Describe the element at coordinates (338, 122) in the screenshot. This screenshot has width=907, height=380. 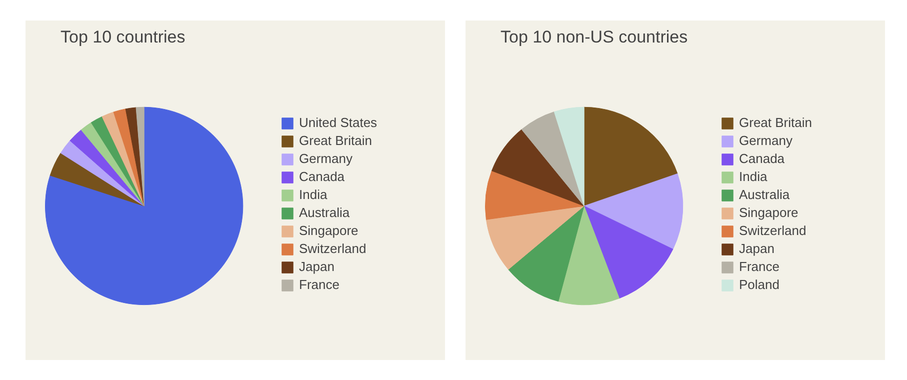
I see `legend-label: United States` at that location.